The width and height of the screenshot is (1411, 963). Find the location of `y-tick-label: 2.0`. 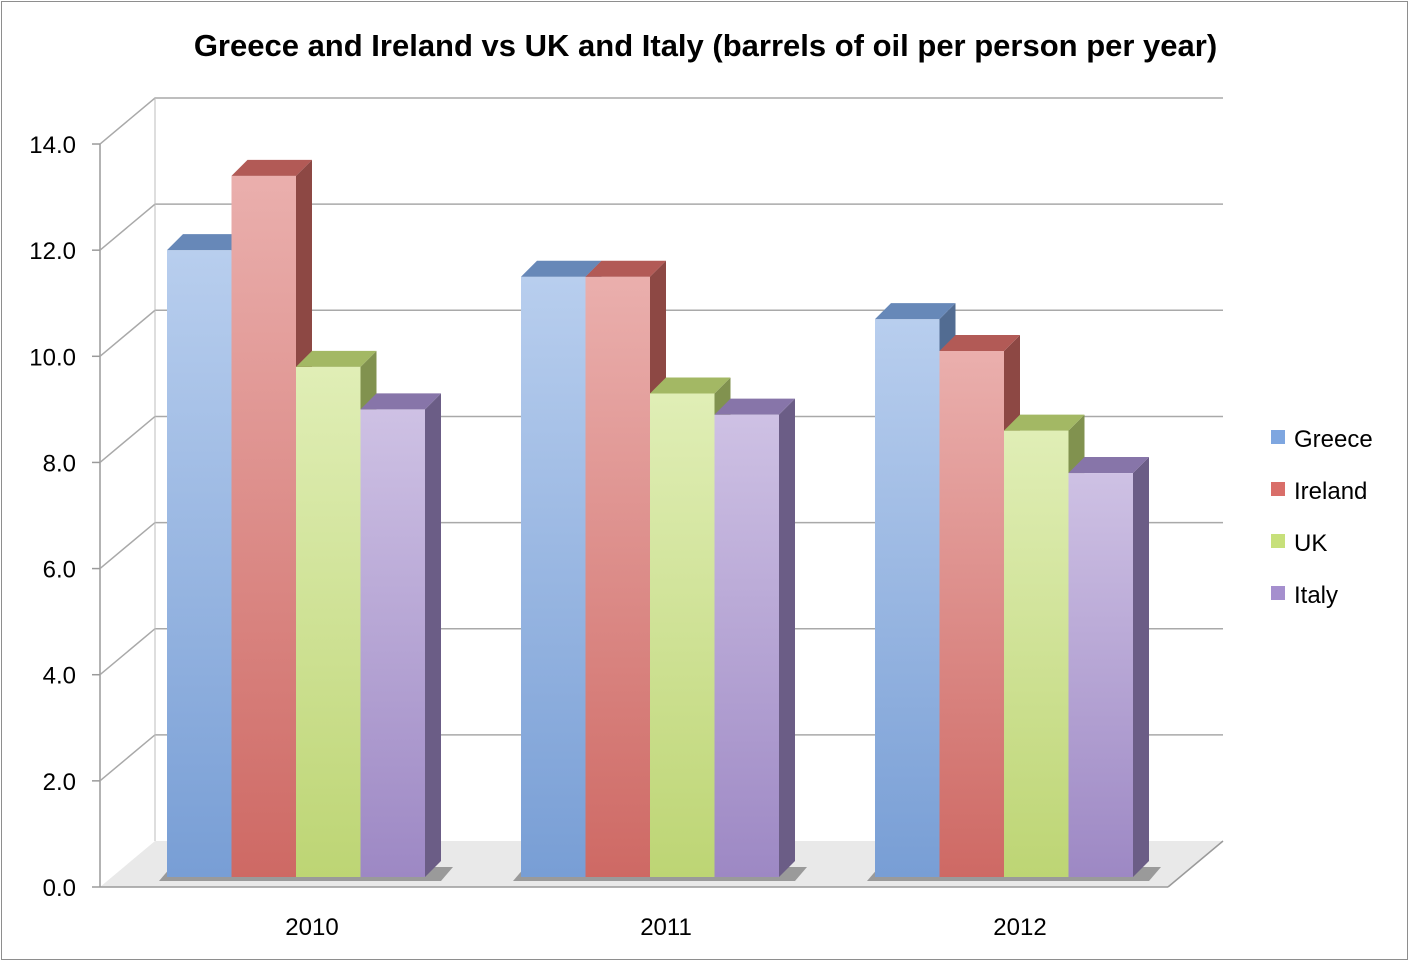

y-tick-label: 2.0 is located at coordinates (59, 782).